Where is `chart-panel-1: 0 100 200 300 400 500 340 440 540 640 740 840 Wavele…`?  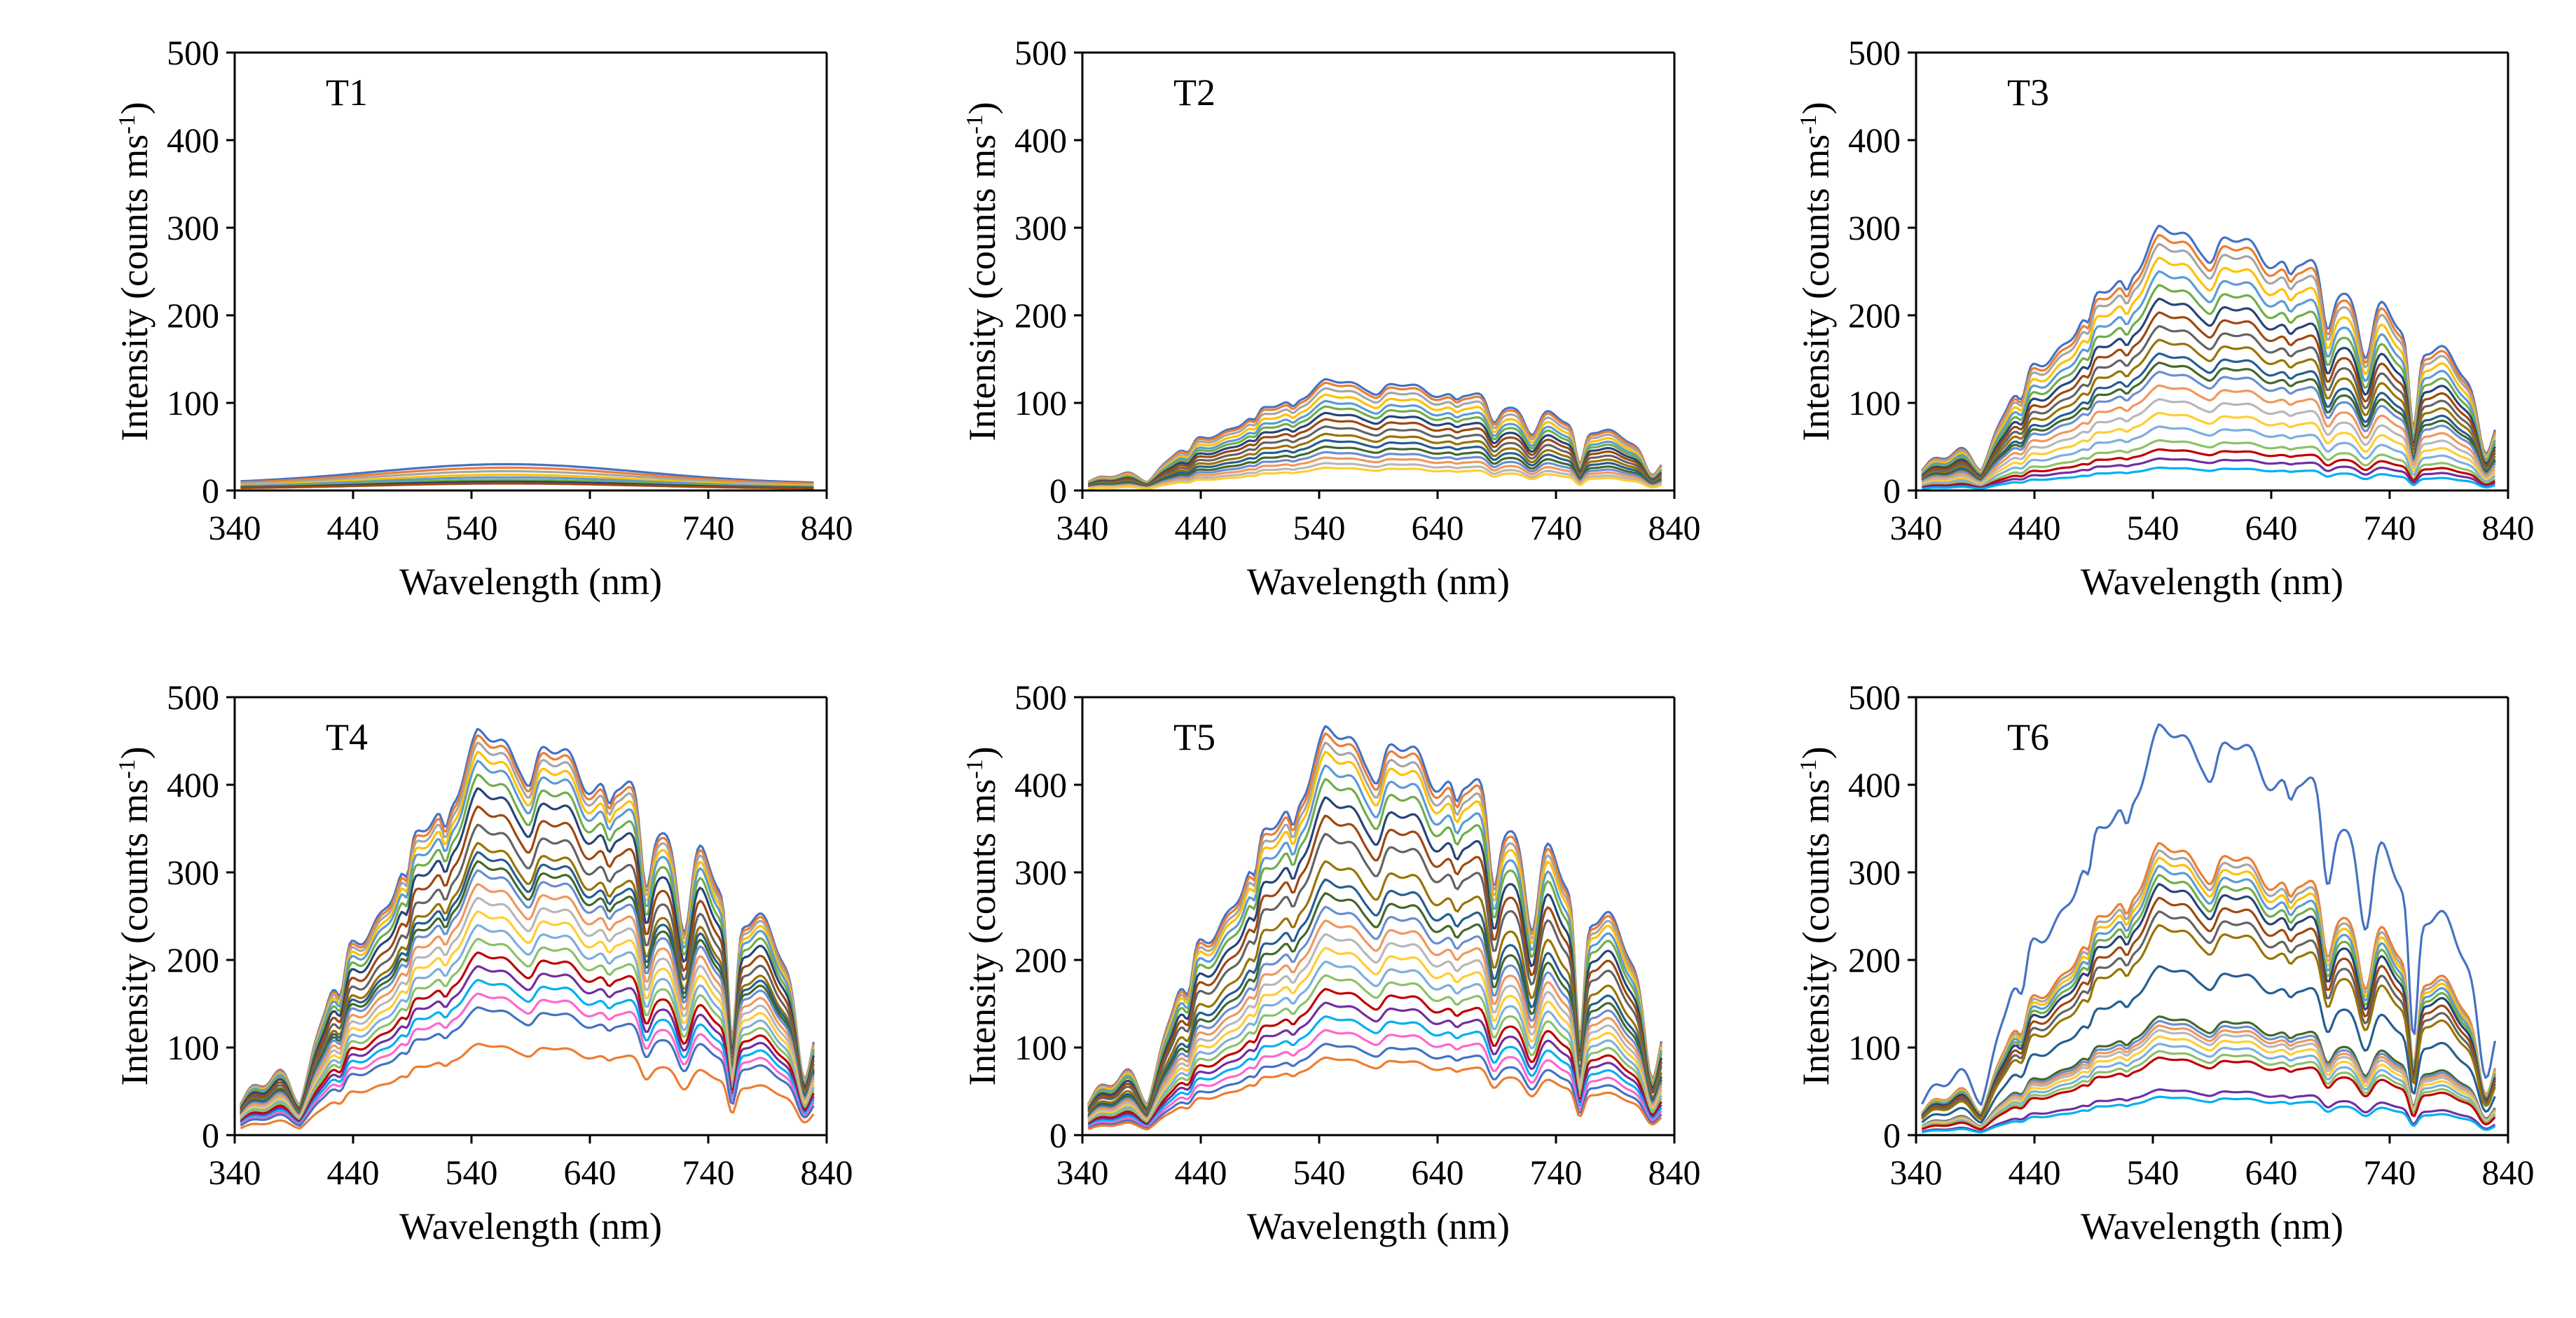
chart-panel-1: 0 100 200 300 400 500 340 440 540 640 740 840 Wavele… is located at coordinates (483, 318).